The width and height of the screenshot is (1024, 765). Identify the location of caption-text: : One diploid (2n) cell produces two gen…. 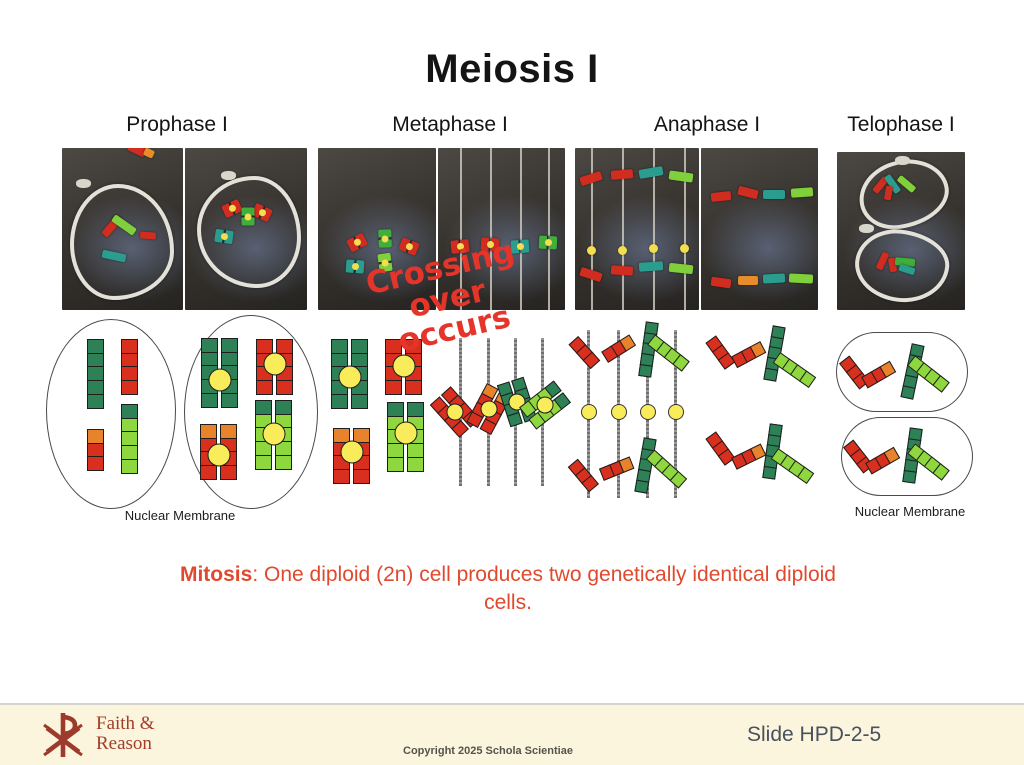
(544, 589).